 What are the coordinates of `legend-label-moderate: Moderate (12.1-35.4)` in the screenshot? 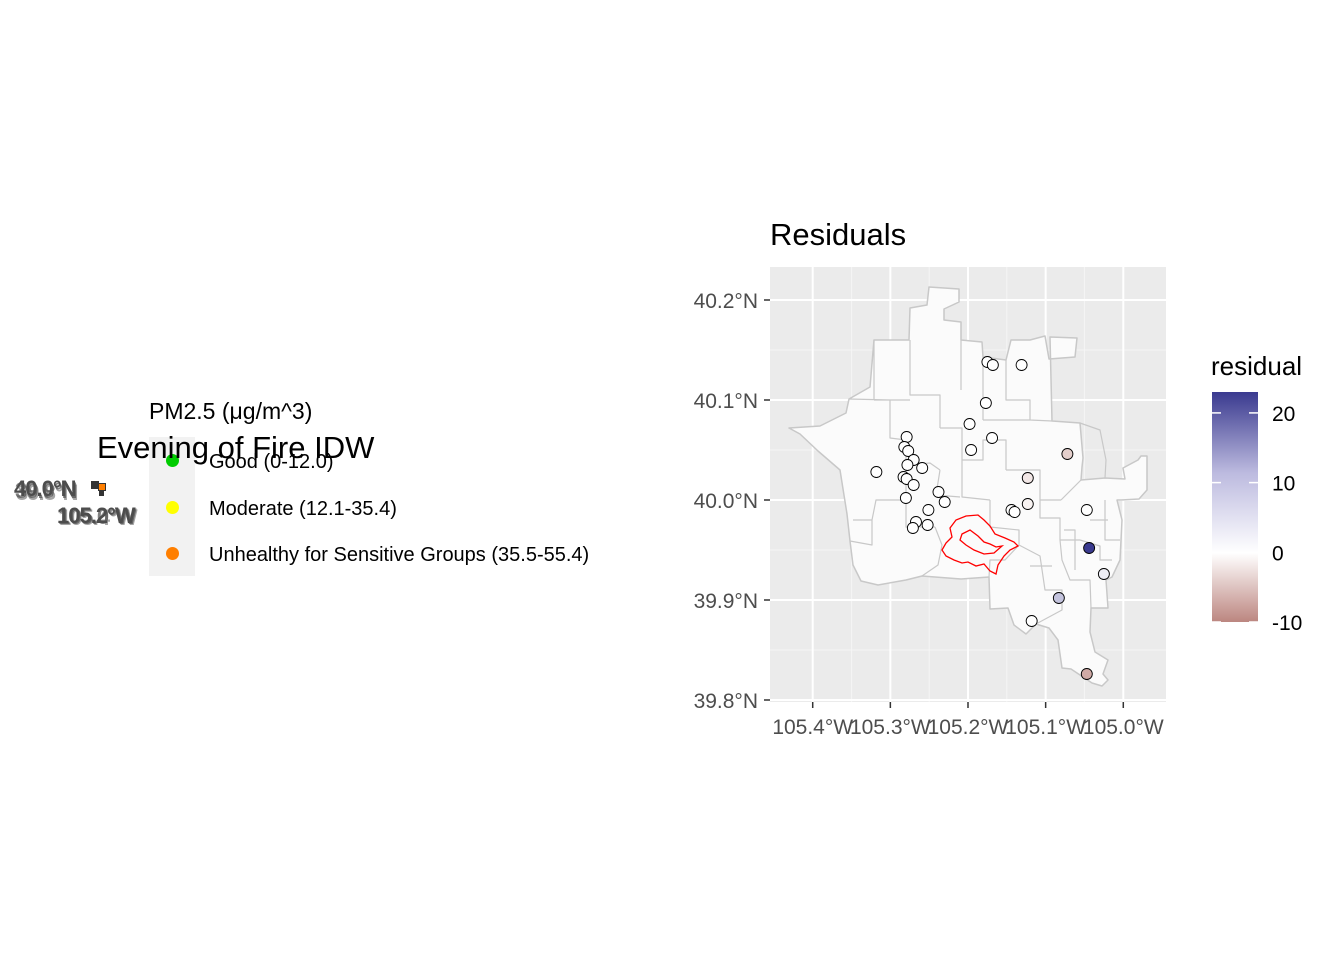 It's located at (303, 509).